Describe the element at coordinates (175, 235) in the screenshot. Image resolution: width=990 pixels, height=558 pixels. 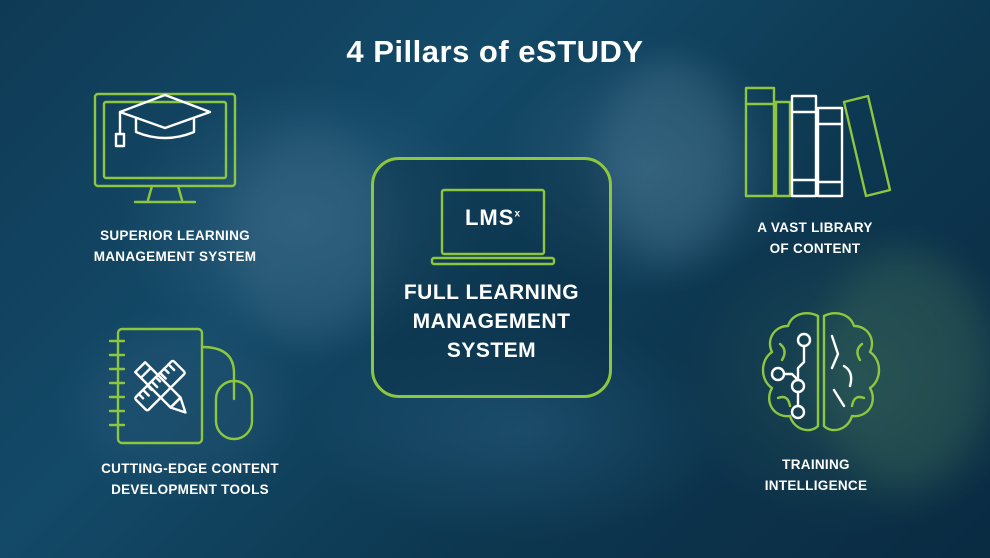
I see `pillar-label-line: SUPERIOR LEARNING` at that location.